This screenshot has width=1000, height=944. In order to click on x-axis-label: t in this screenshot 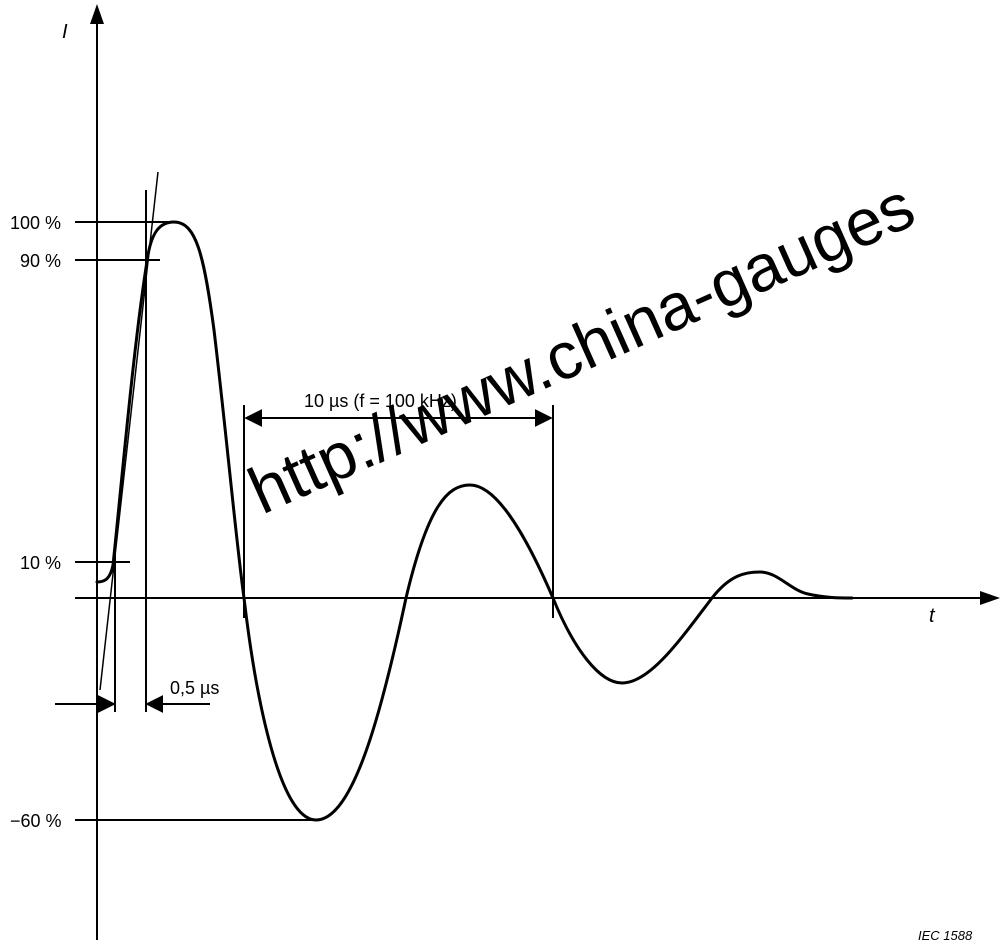, I will do `click(932, 616)`.